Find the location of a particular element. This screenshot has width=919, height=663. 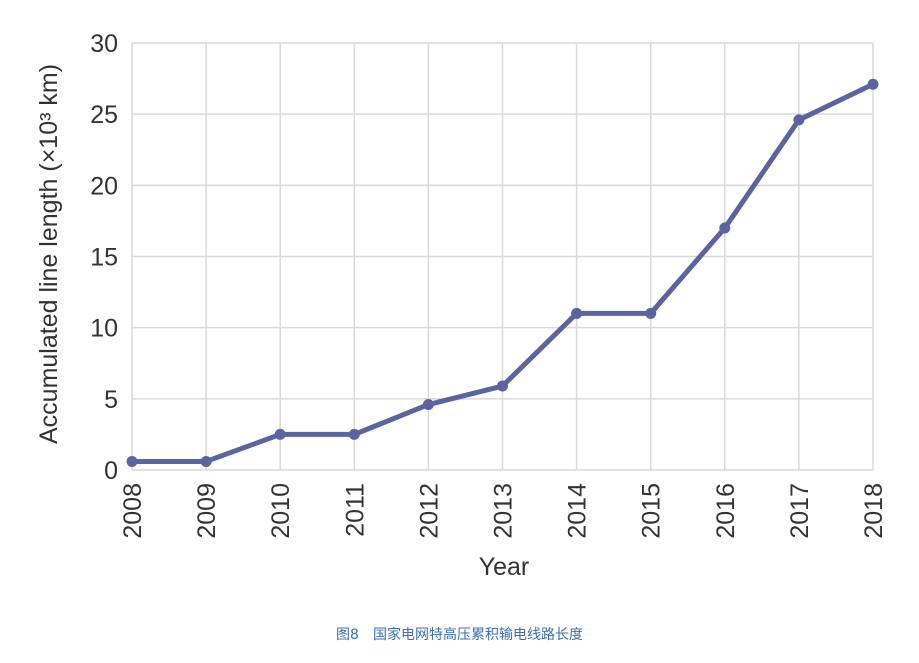

y-tick-label: 25 is located at coordinates (104, 115).